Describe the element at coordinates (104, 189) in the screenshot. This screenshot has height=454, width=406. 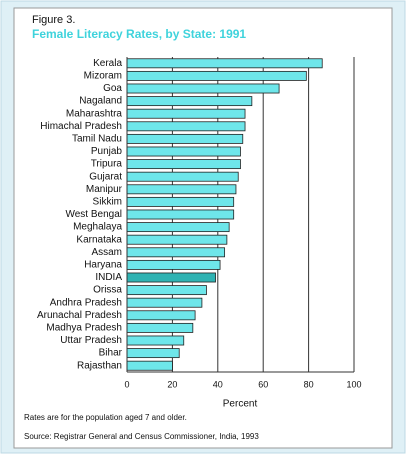
I see `y-tick-label: Manipur` at that location.